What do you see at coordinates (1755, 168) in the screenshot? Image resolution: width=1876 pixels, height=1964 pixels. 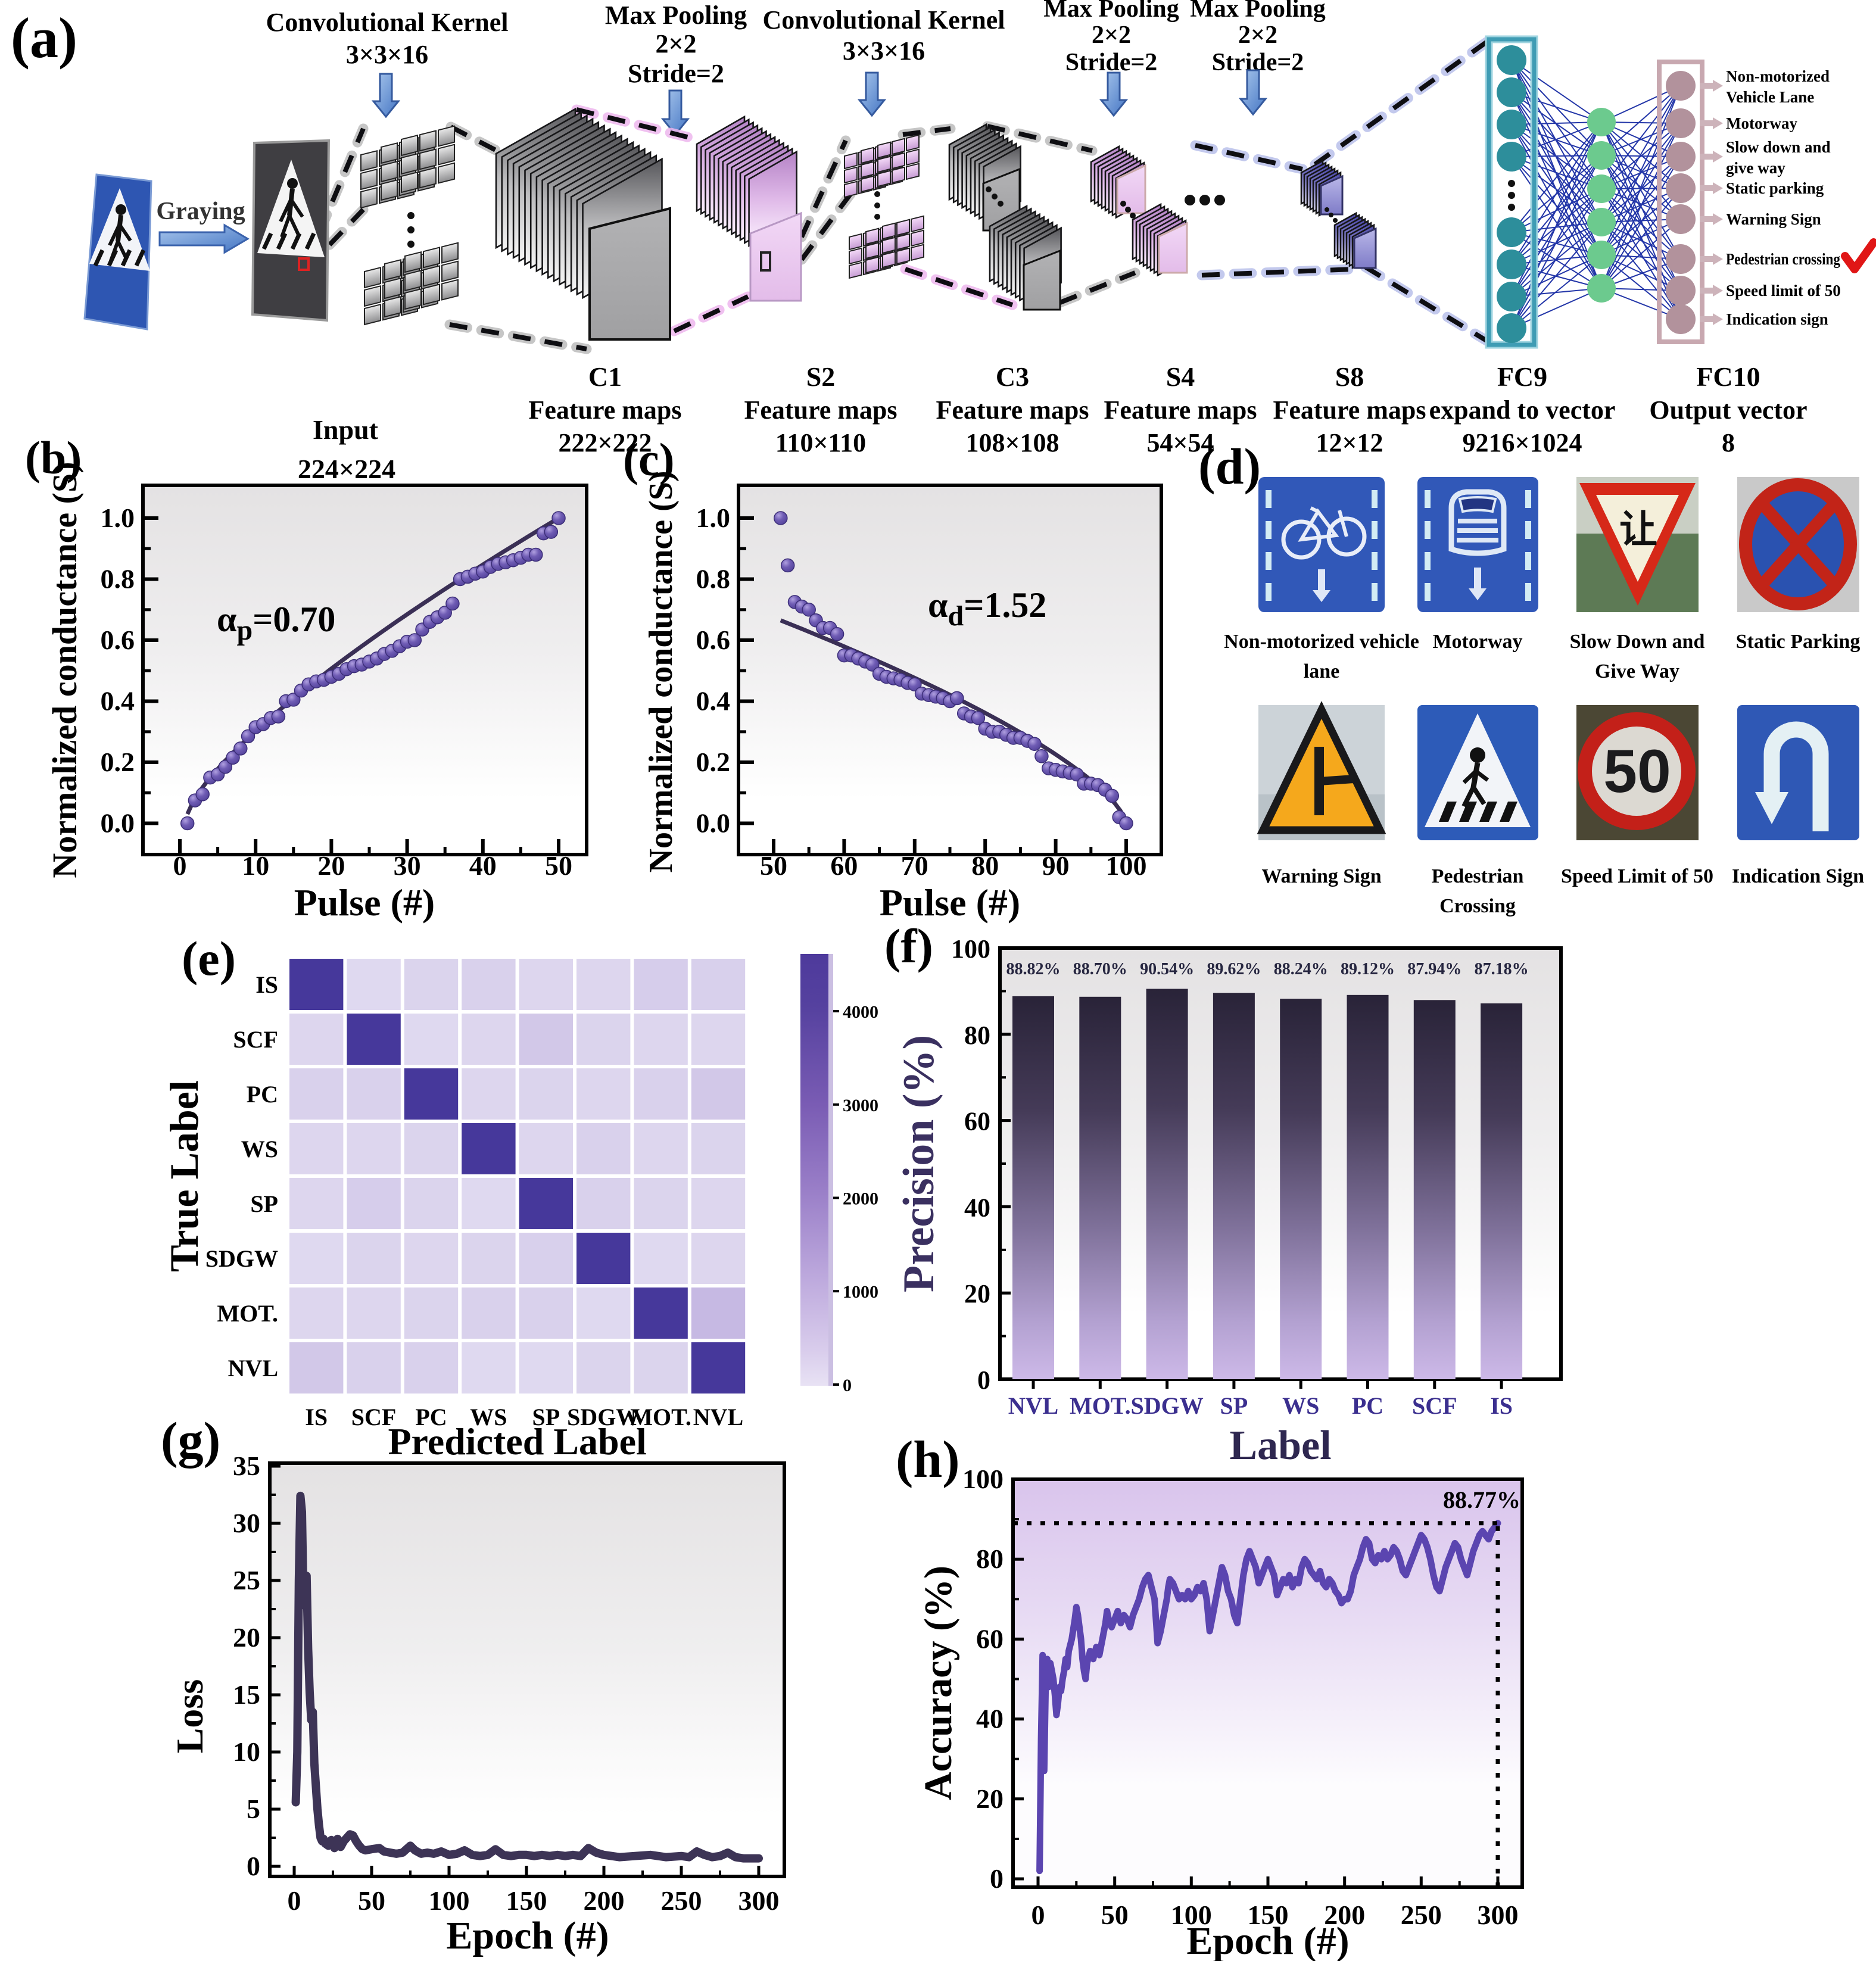 I see `svg-text: give way` at bounding box center [1755, 168].